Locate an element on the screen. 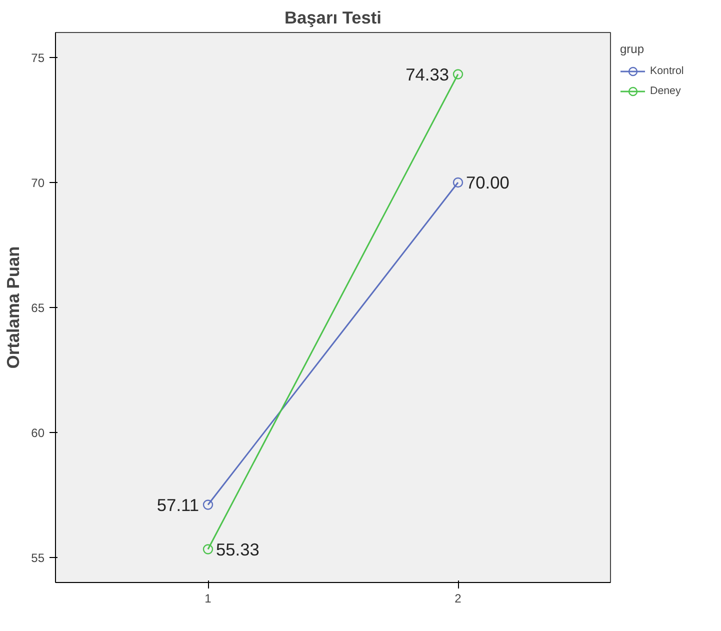 The height and width of the screenshot is (631, 721). y-tick-label: 70 is located at coordinates (38, 183).